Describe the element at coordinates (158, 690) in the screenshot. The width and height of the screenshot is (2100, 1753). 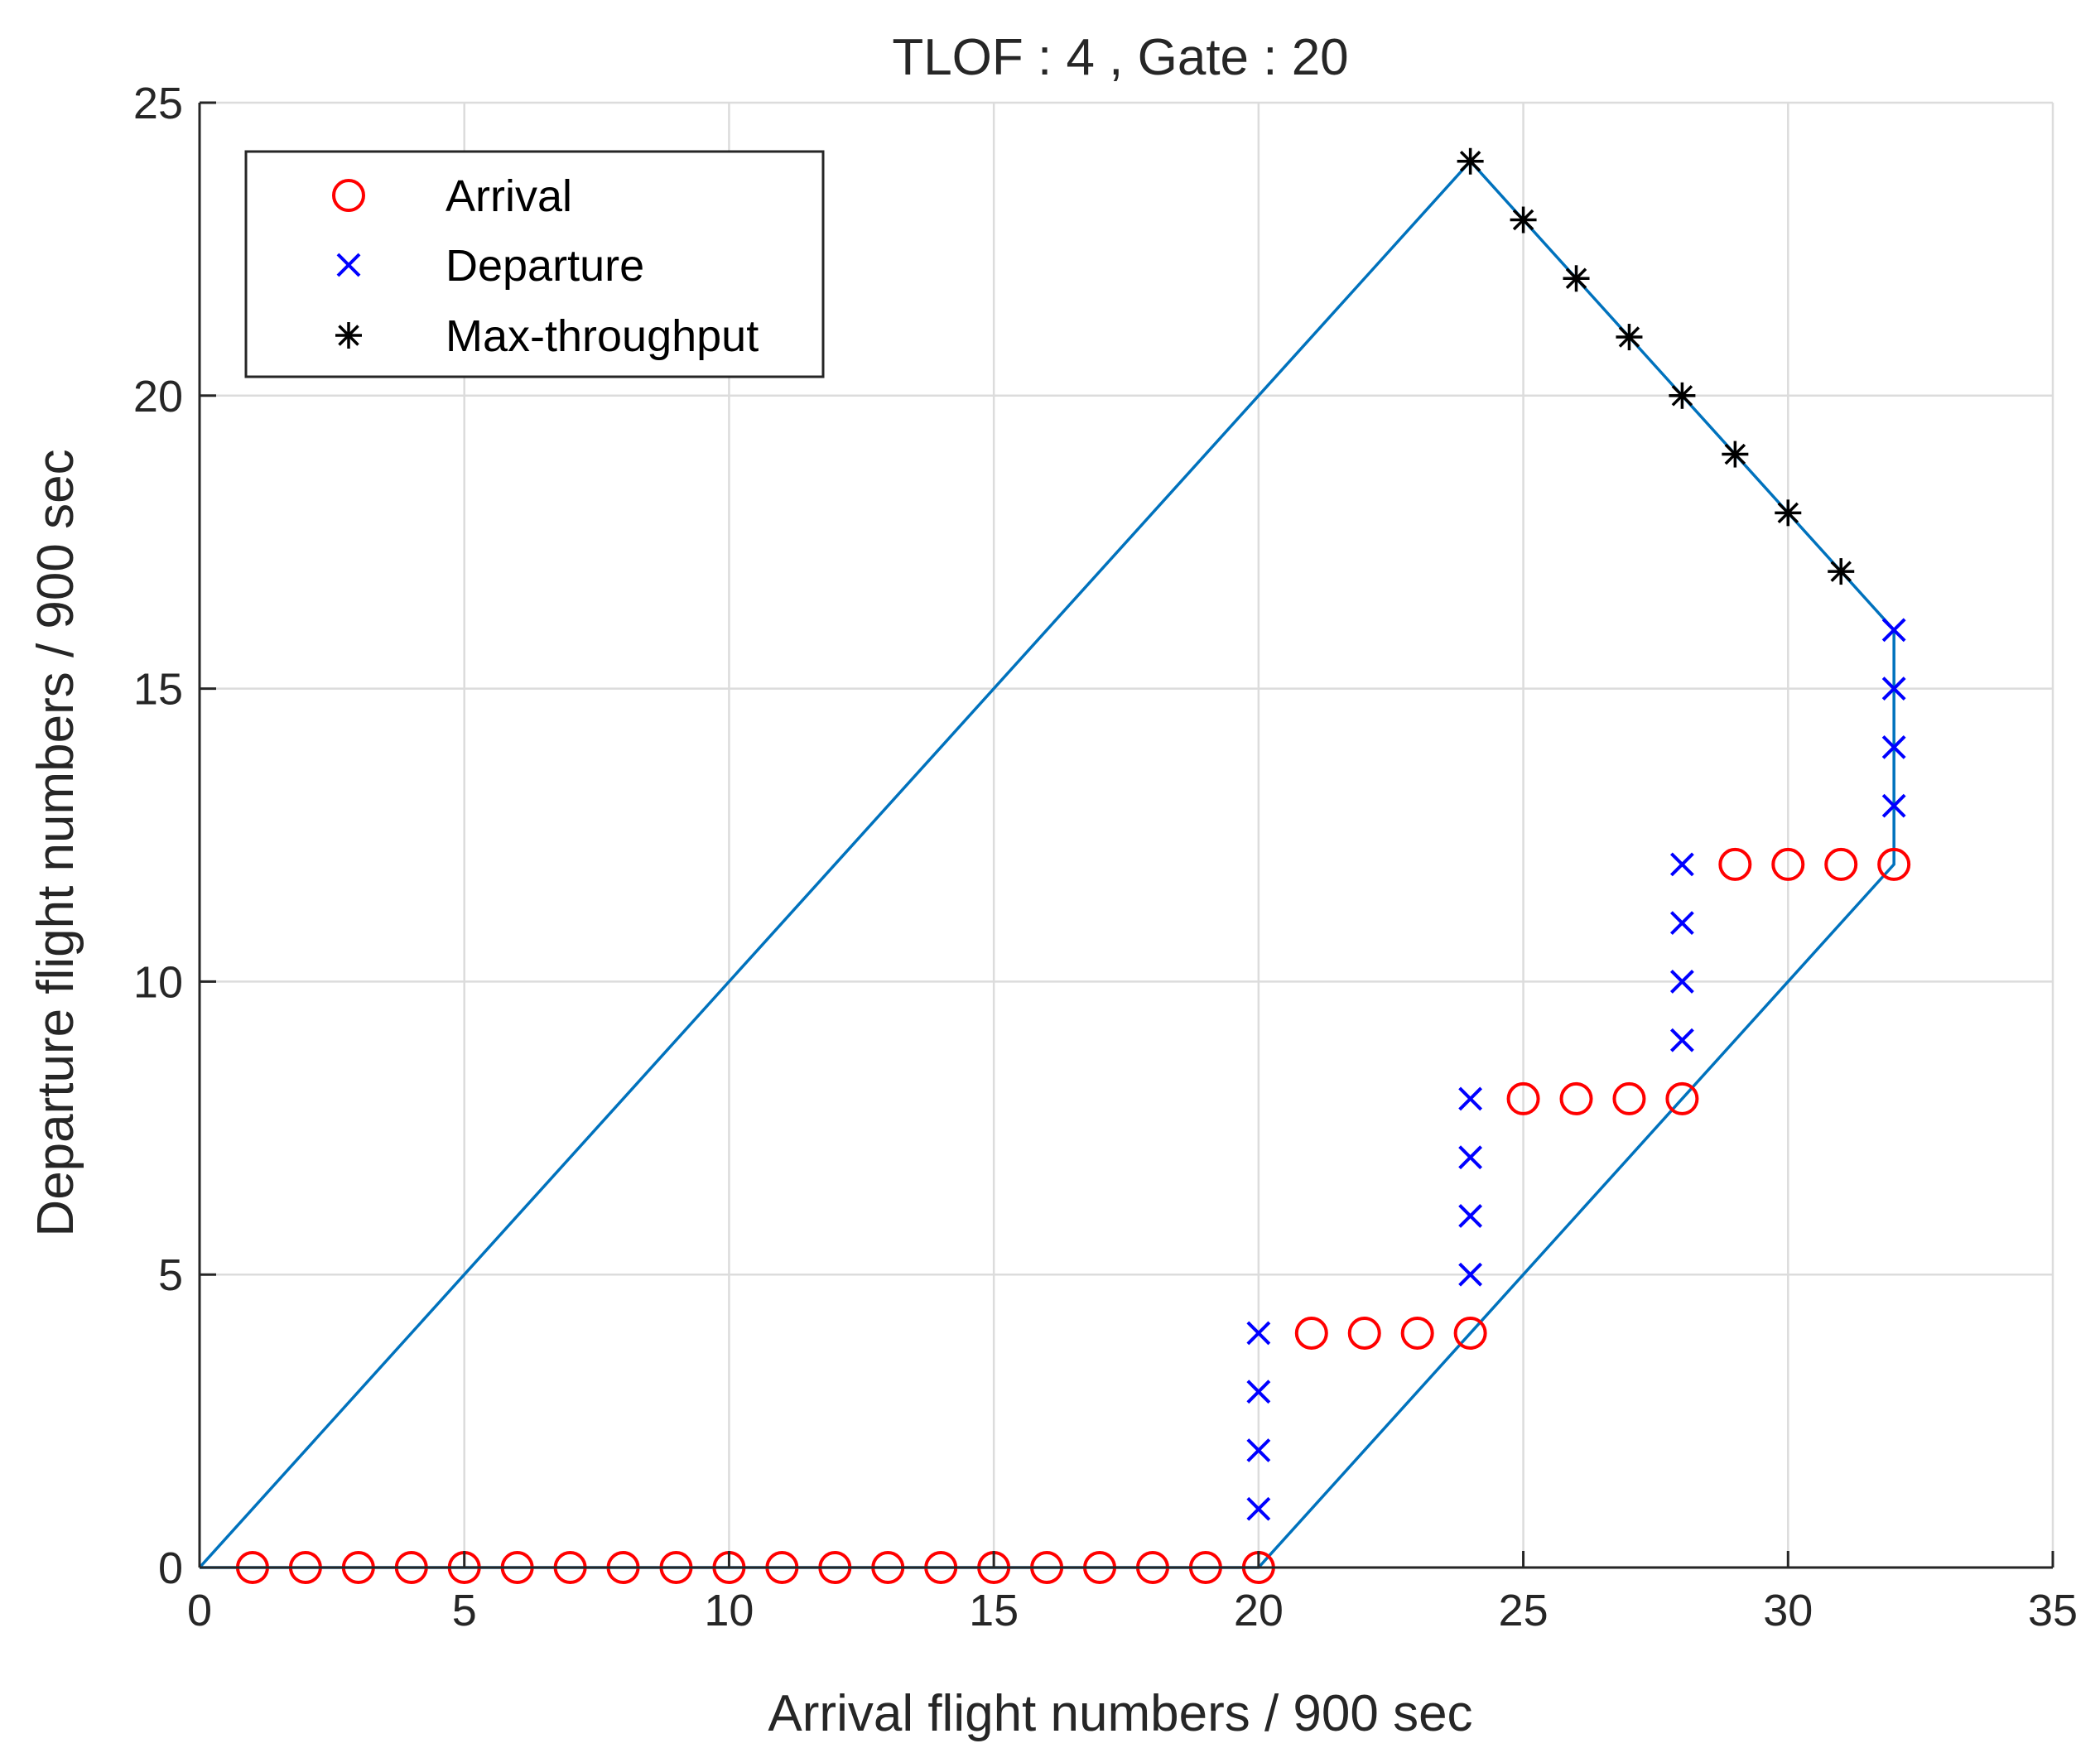
I see `y-tick-label: 15` at that location.